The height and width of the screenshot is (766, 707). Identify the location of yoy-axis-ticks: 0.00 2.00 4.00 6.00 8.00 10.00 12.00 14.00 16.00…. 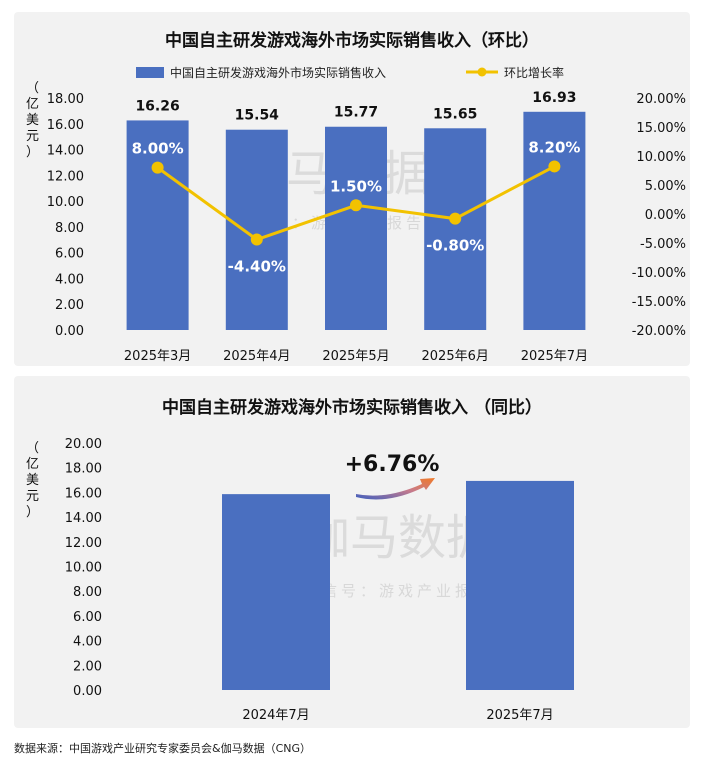
(83, 568).